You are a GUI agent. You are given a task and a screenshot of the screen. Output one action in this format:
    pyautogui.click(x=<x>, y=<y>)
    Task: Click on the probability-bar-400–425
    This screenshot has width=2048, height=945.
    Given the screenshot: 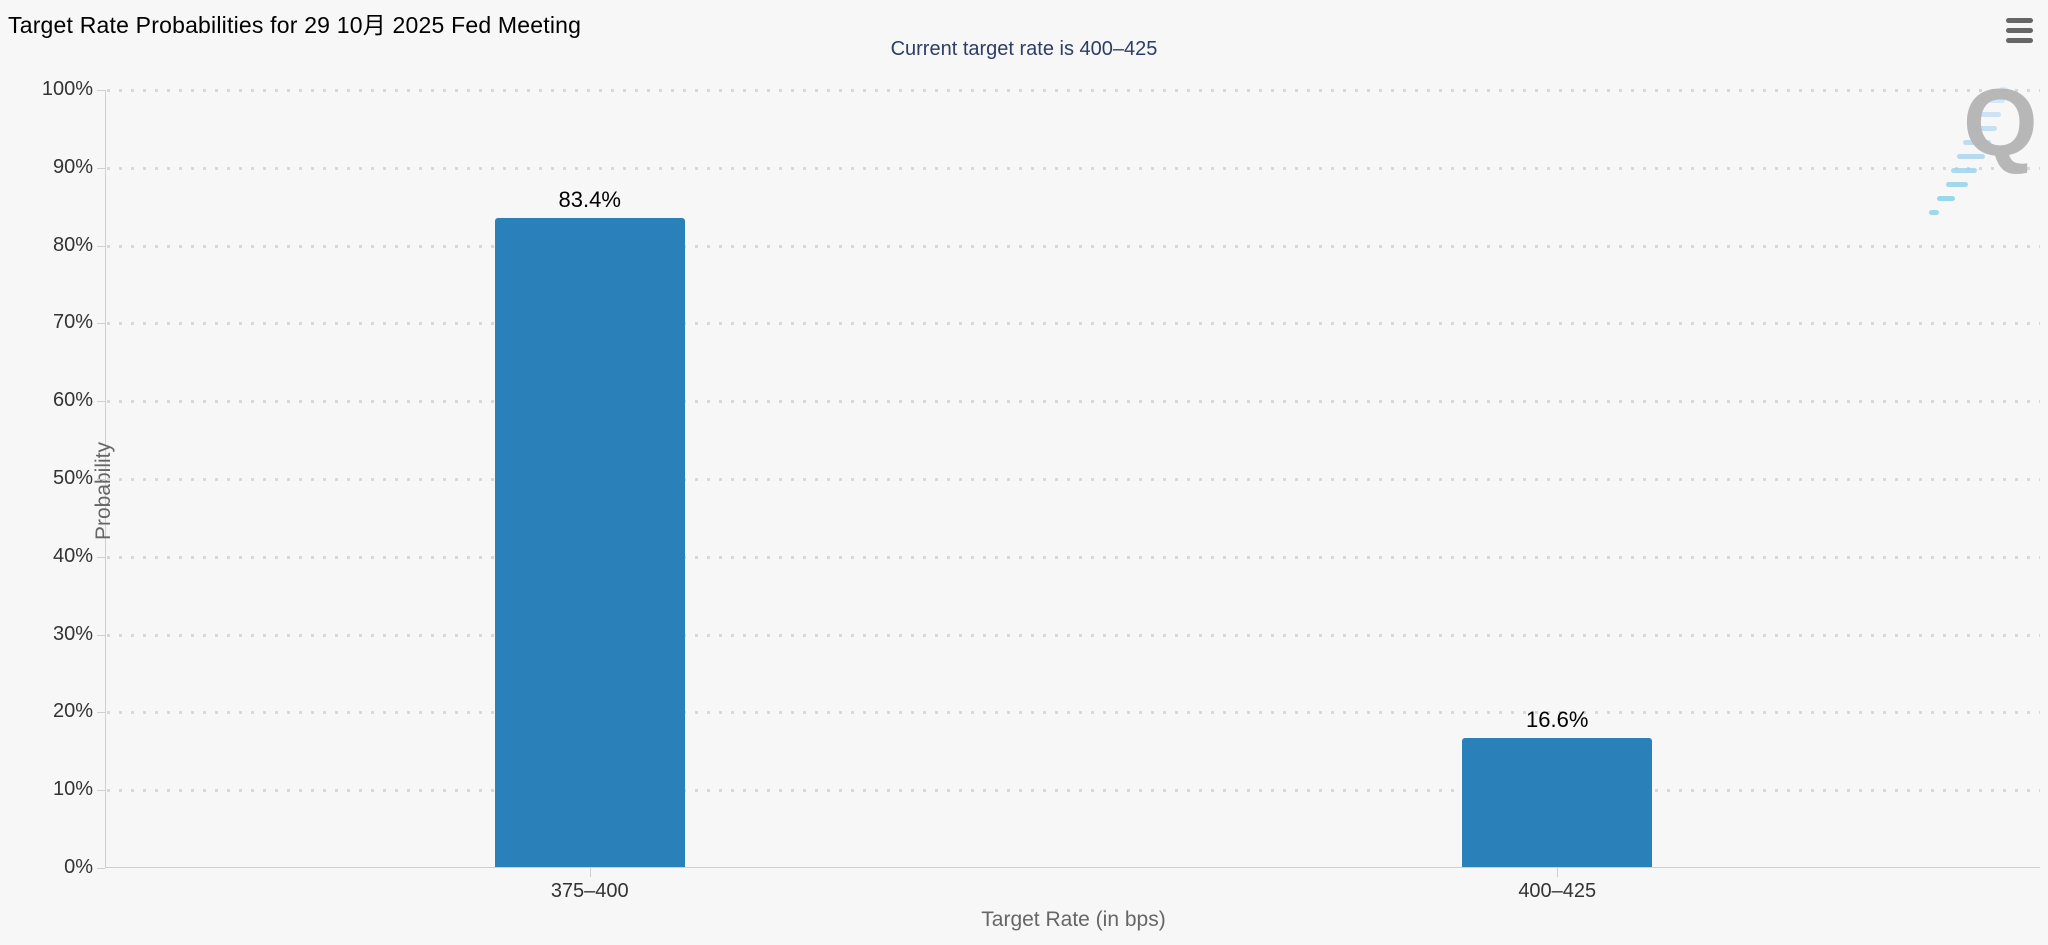 What is the action you would take?
    pyautogui.click(x=1557, y=802)
    